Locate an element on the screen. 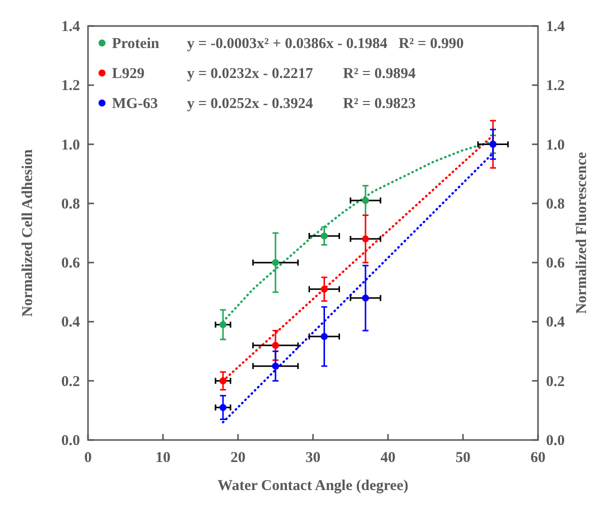  y-tick-label: 1.2 is located at coordinates (70, 86).